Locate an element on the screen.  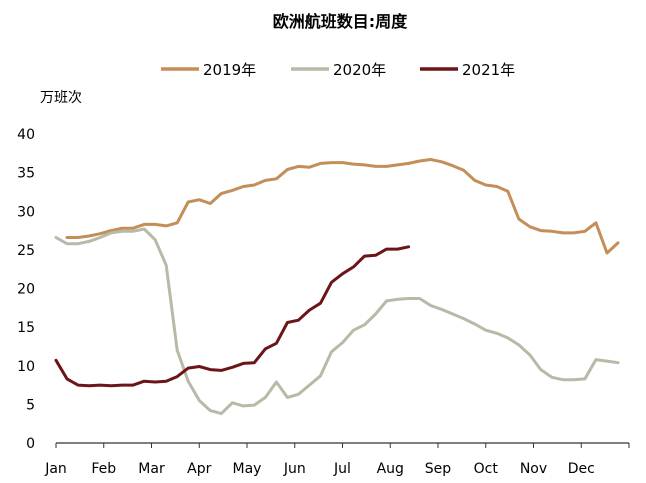
legend-label-1: 2019年 is located at coordinates (229, 70).